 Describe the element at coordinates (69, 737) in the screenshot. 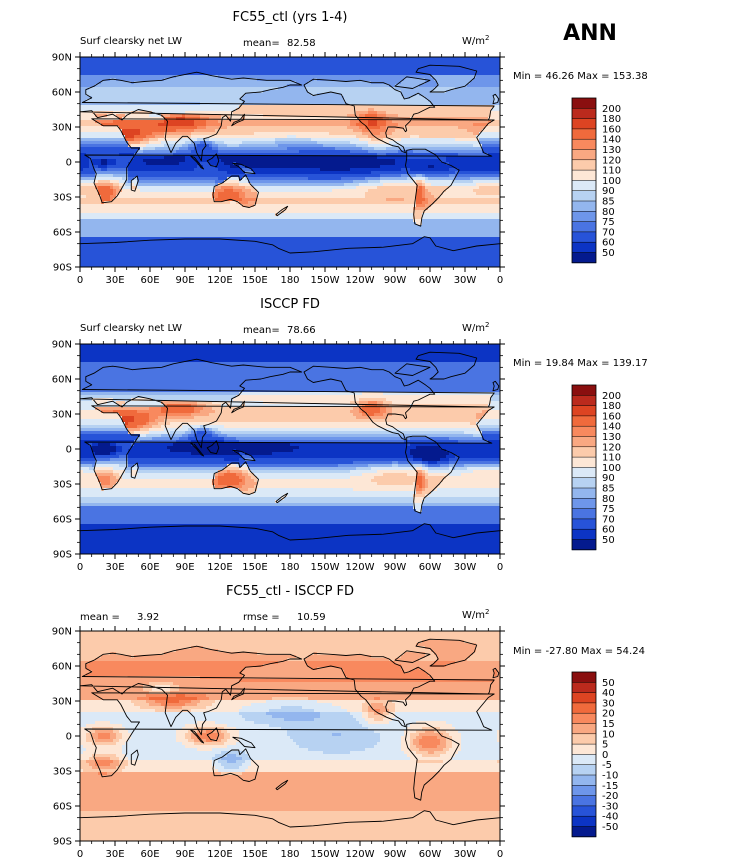

I see `lat-label: 0` at that location.